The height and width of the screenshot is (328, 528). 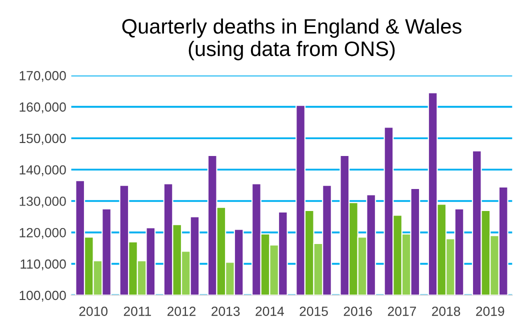 What do you see at coordinates (292, 39) in the screenshot?
I see `chart-title: Quarterly deaths in England & Wales (using data from ONS)` at bounding box center [292, 39].